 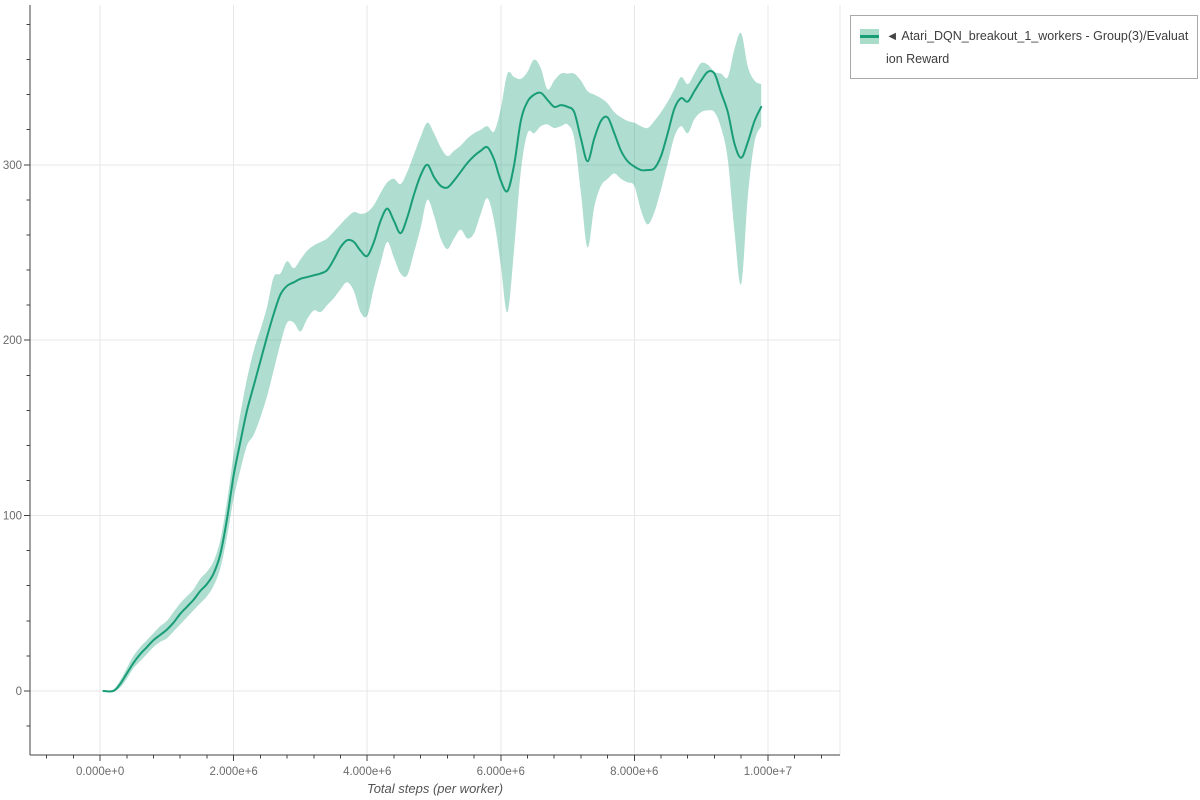 I want to click on legend-collapse-arrow-icon: ◄, so click(x=892, y=36).